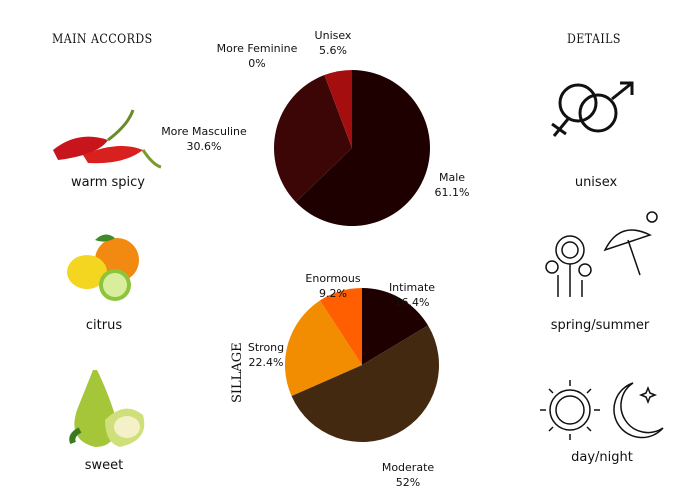 The image size is (700, 500). What do you see at coordinates (257, 48) in the screenshot?
I see `category-label: More Feminine` at bounding box center [257, 48].